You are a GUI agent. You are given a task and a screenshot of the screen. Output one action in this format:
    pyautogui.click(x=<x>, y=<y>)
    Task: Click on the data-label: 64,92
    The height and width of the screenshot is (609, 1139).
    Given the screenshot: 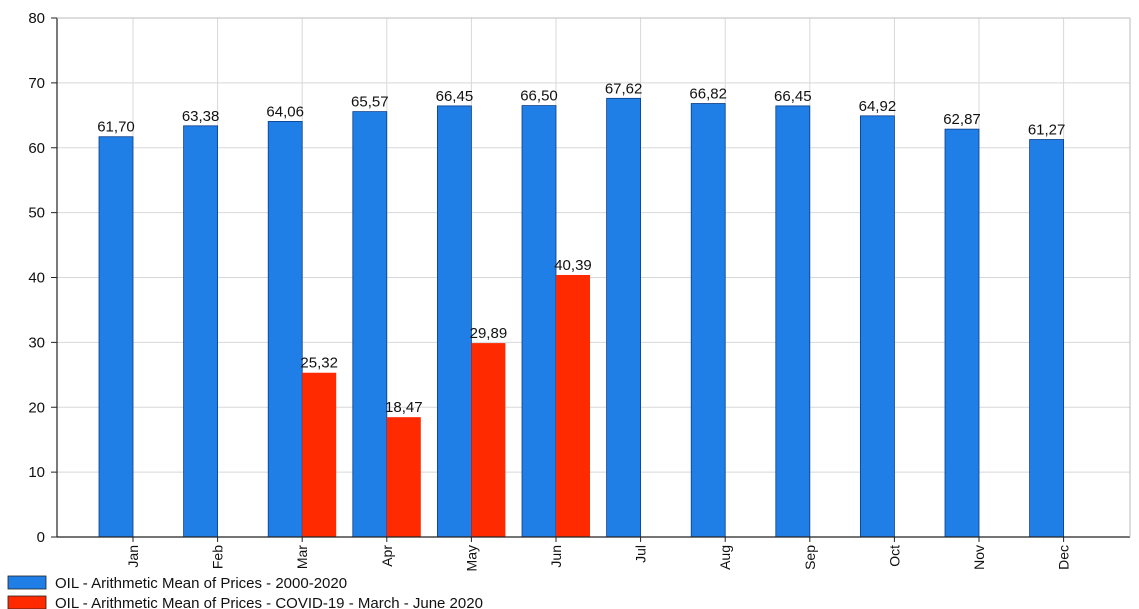 What is the action you would take?
    pyautogui.click(x=878, y=106)
    